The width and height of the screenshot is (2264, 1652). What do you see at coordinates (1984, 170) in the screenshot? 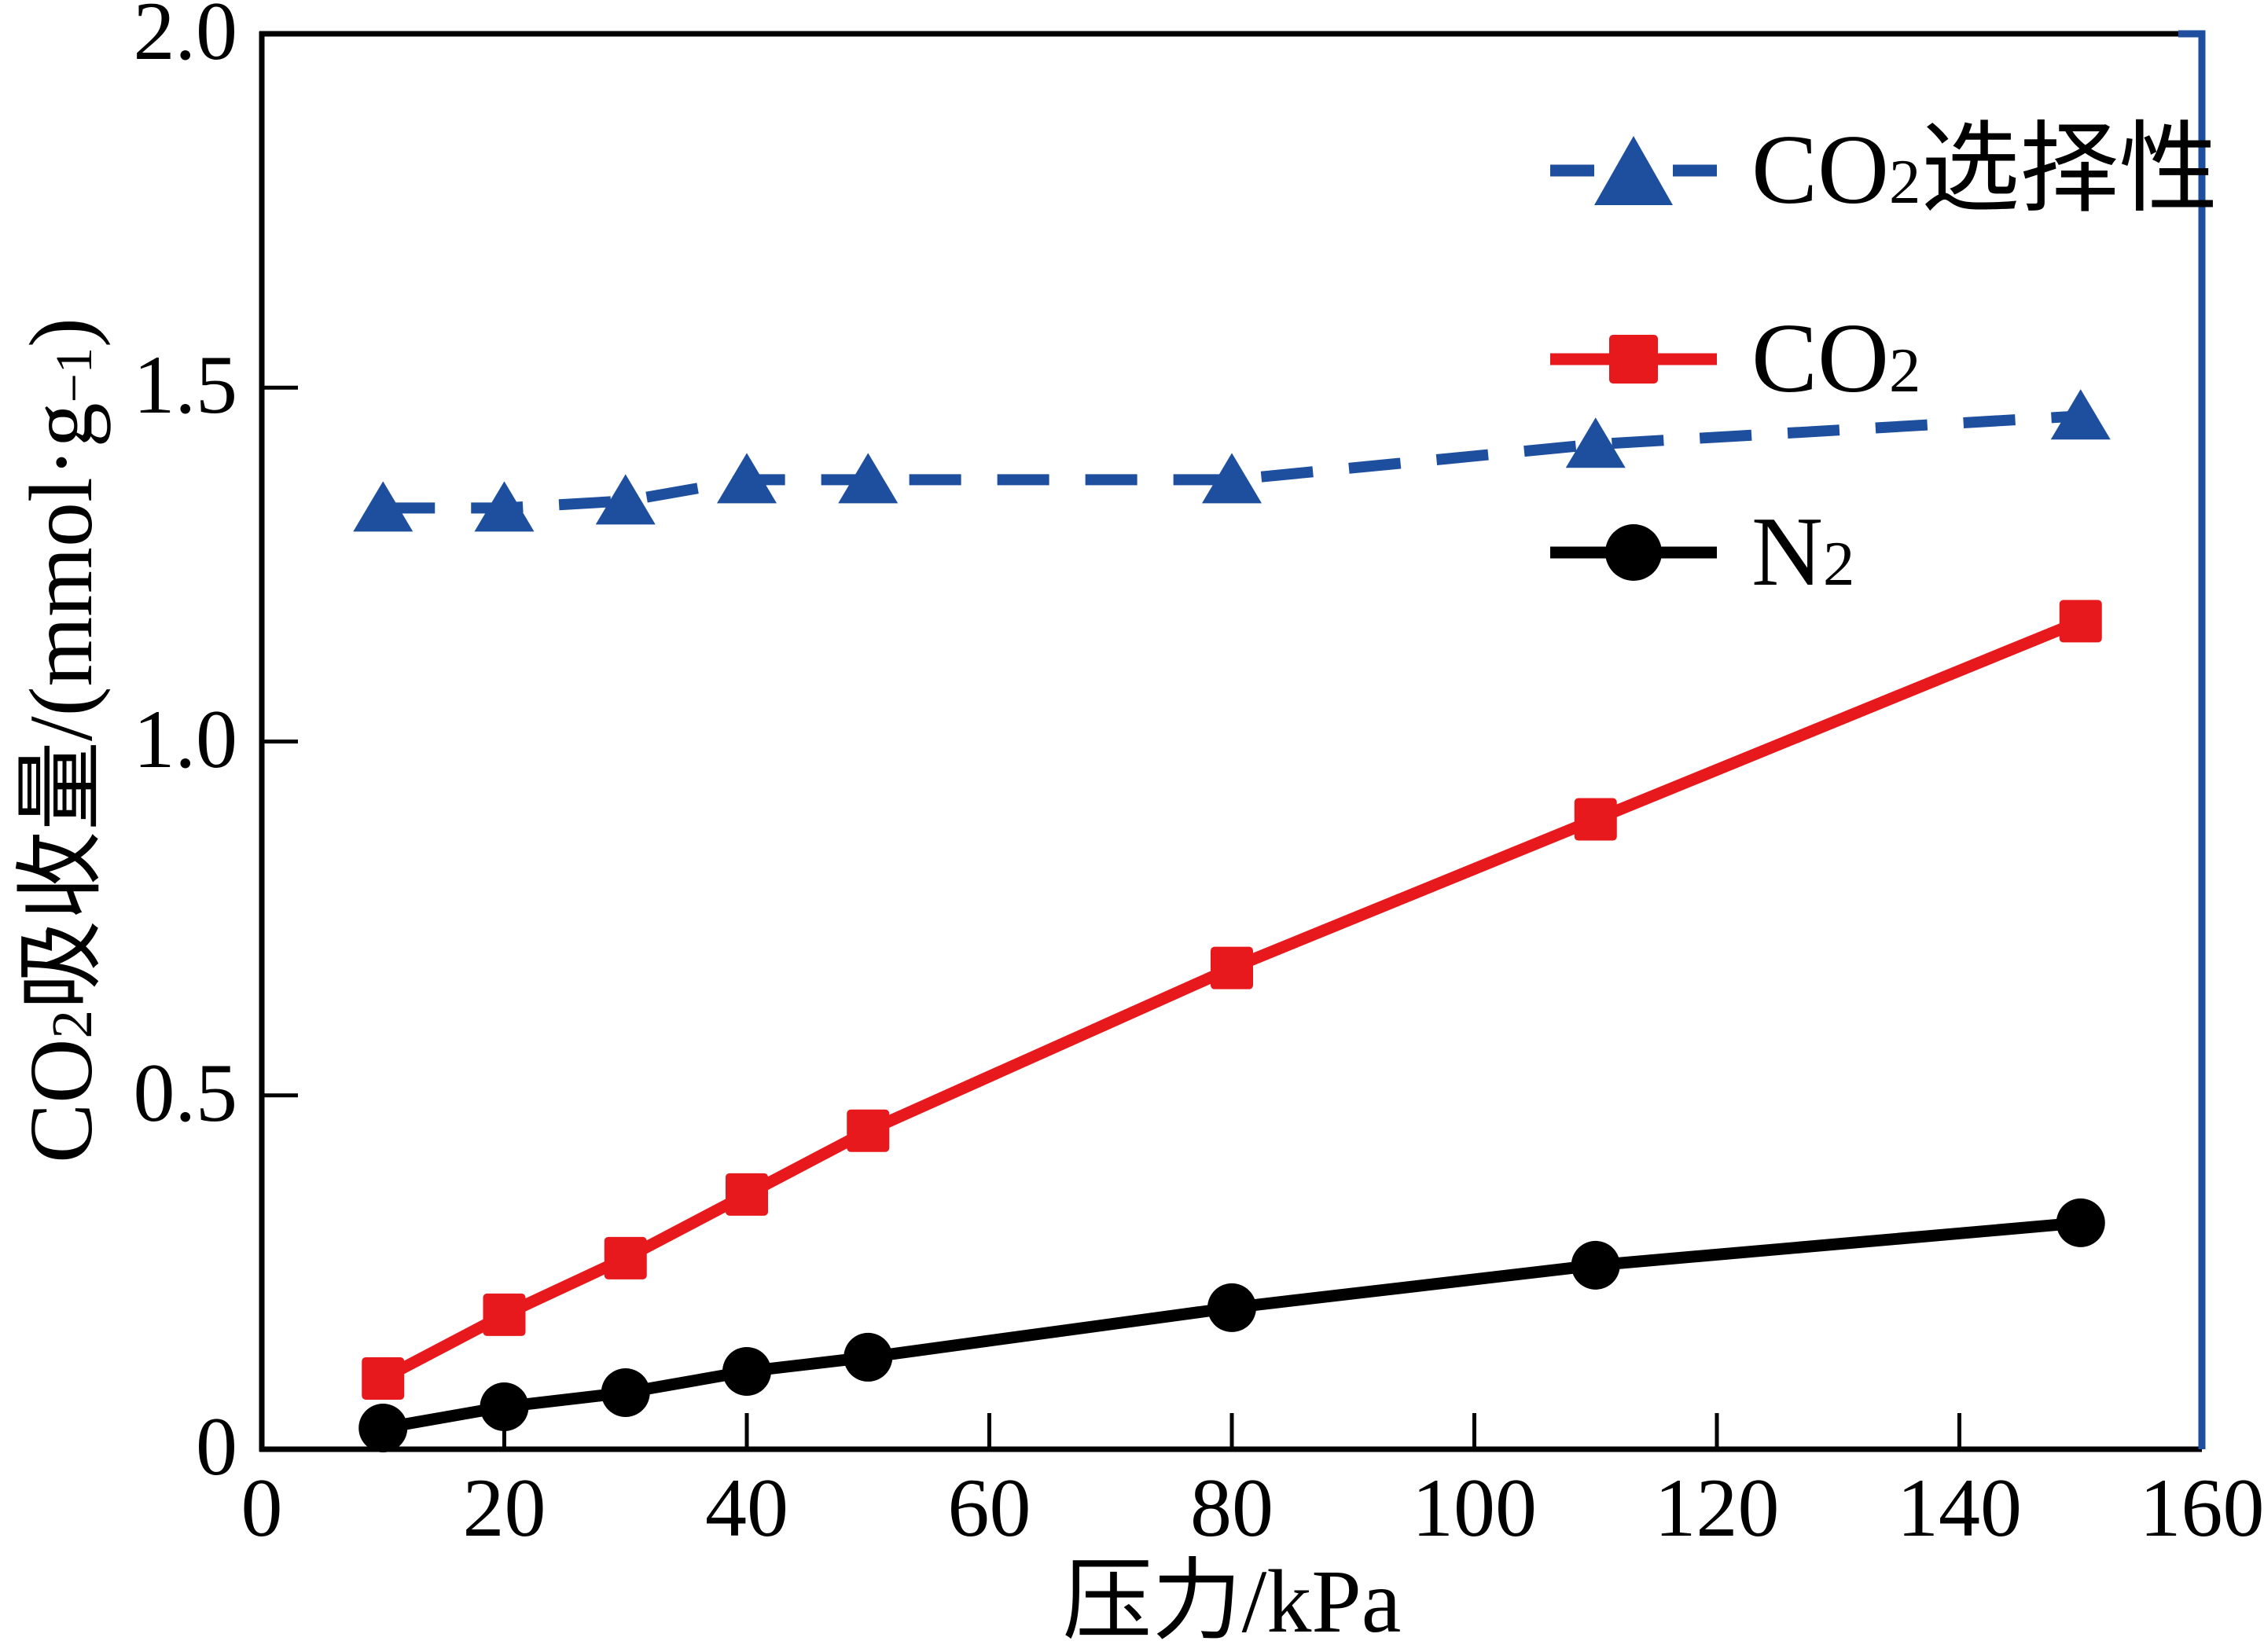
I see `legend-label-co2-selectivity: CO2选择性` at bounding box center [1984, 170].